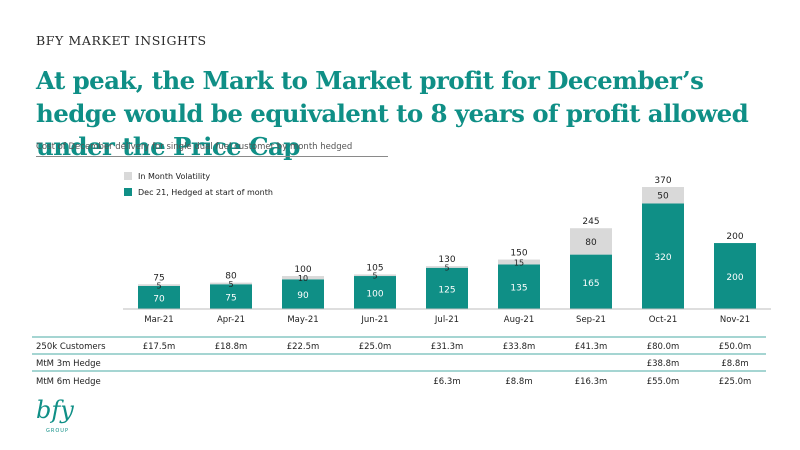  What do you see at coordinates (663, 320) in the screenshot?
I see `x-tick-label: Oct-21` at bounding box center [663, 320].